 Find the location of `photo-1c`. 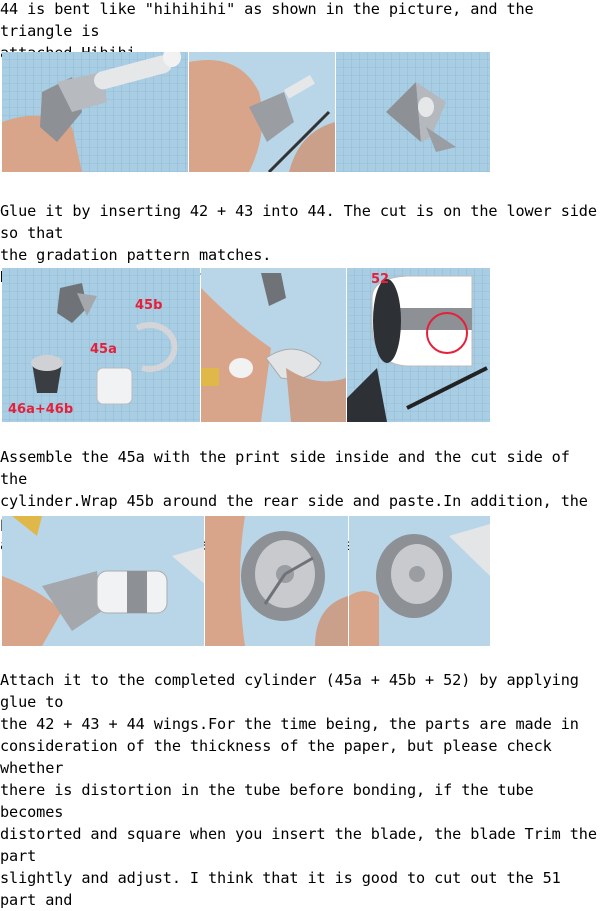

photo-1c is located at coordinates (413, 112).